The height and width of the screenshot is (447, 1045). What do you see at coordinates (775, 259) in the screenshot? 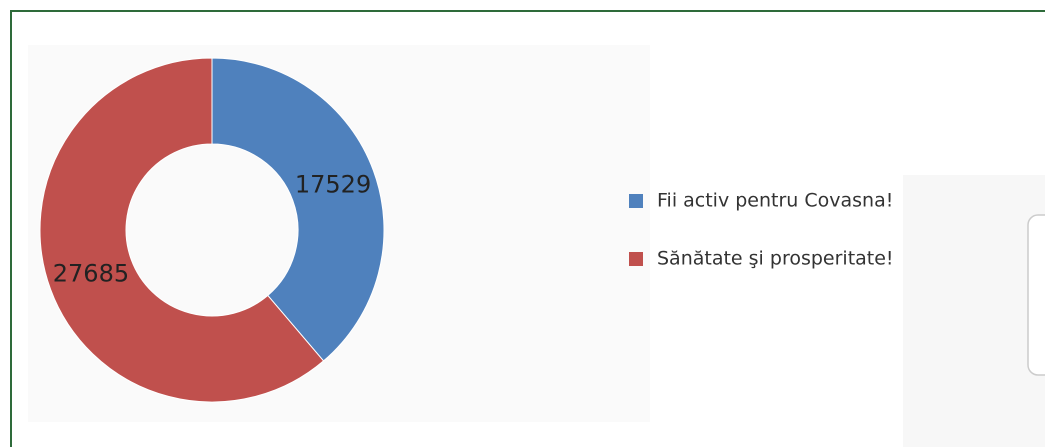
I see `legend-label: Sănătate şi prosperitate!` at bounding box center [775, 259].